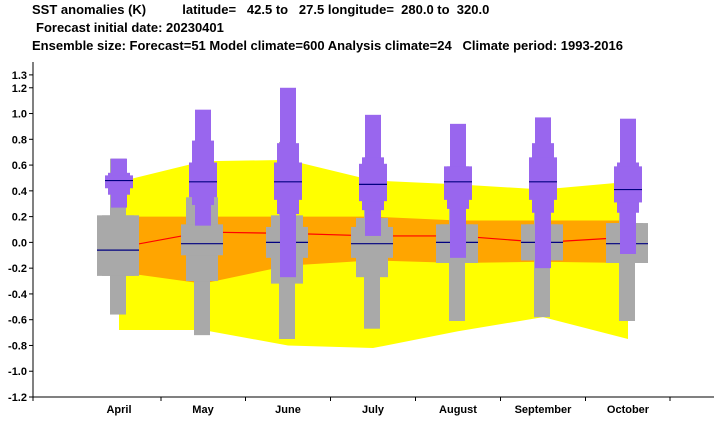  I want to click on y-tick-label-1: 1.2, so click(19, 89).